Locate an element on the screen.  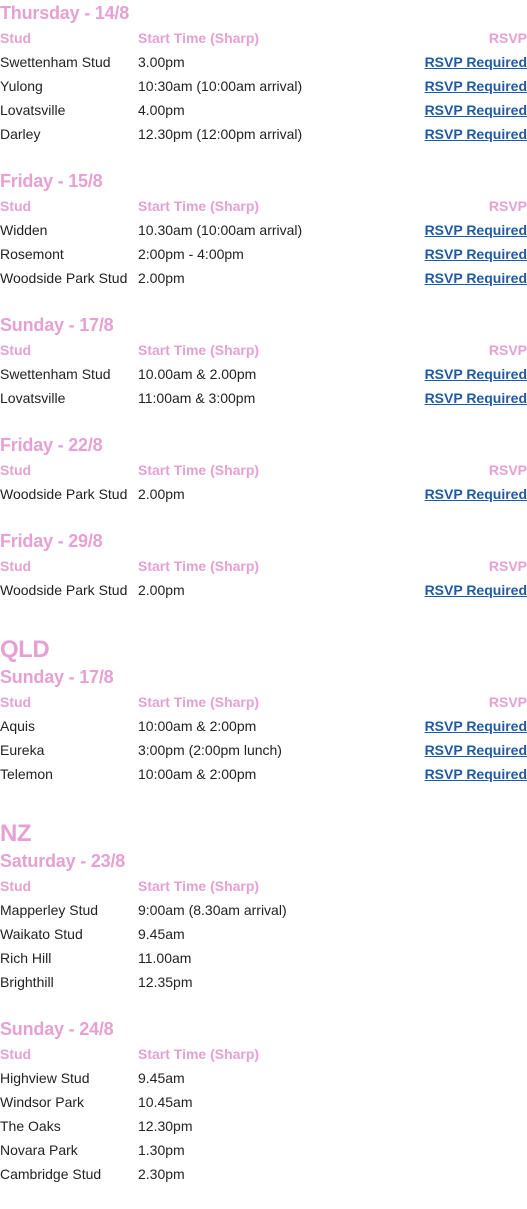
start-time: 9.45am is located at coordinates (161, 934).